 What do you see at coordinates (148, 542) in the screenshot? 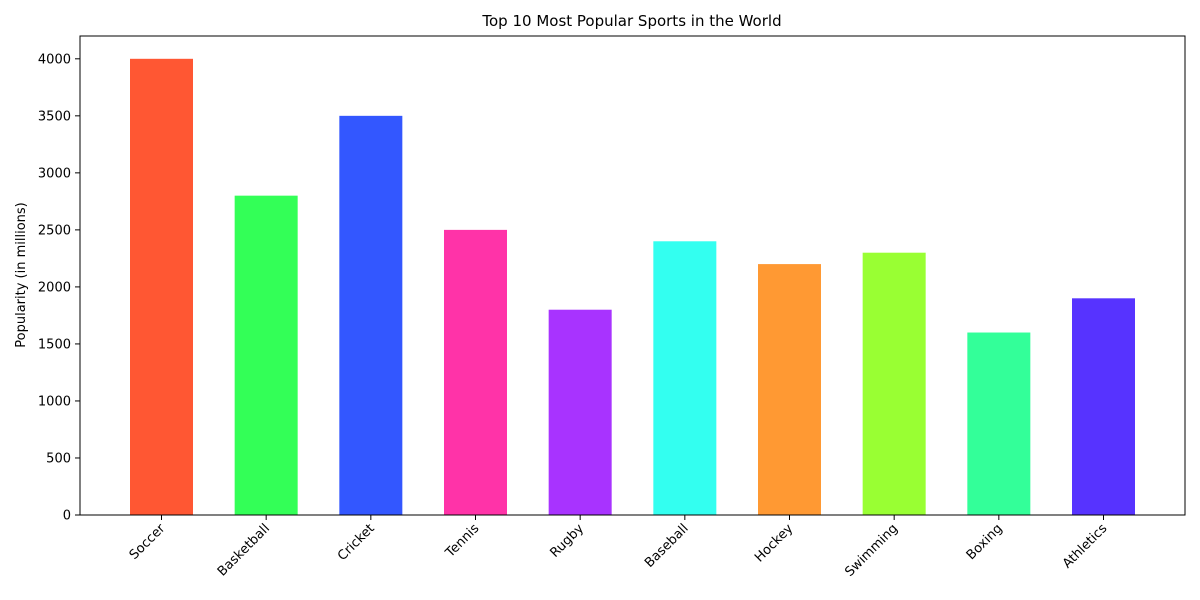
I see `x-tick-label: Soccer` at bounding box center [148, 542].